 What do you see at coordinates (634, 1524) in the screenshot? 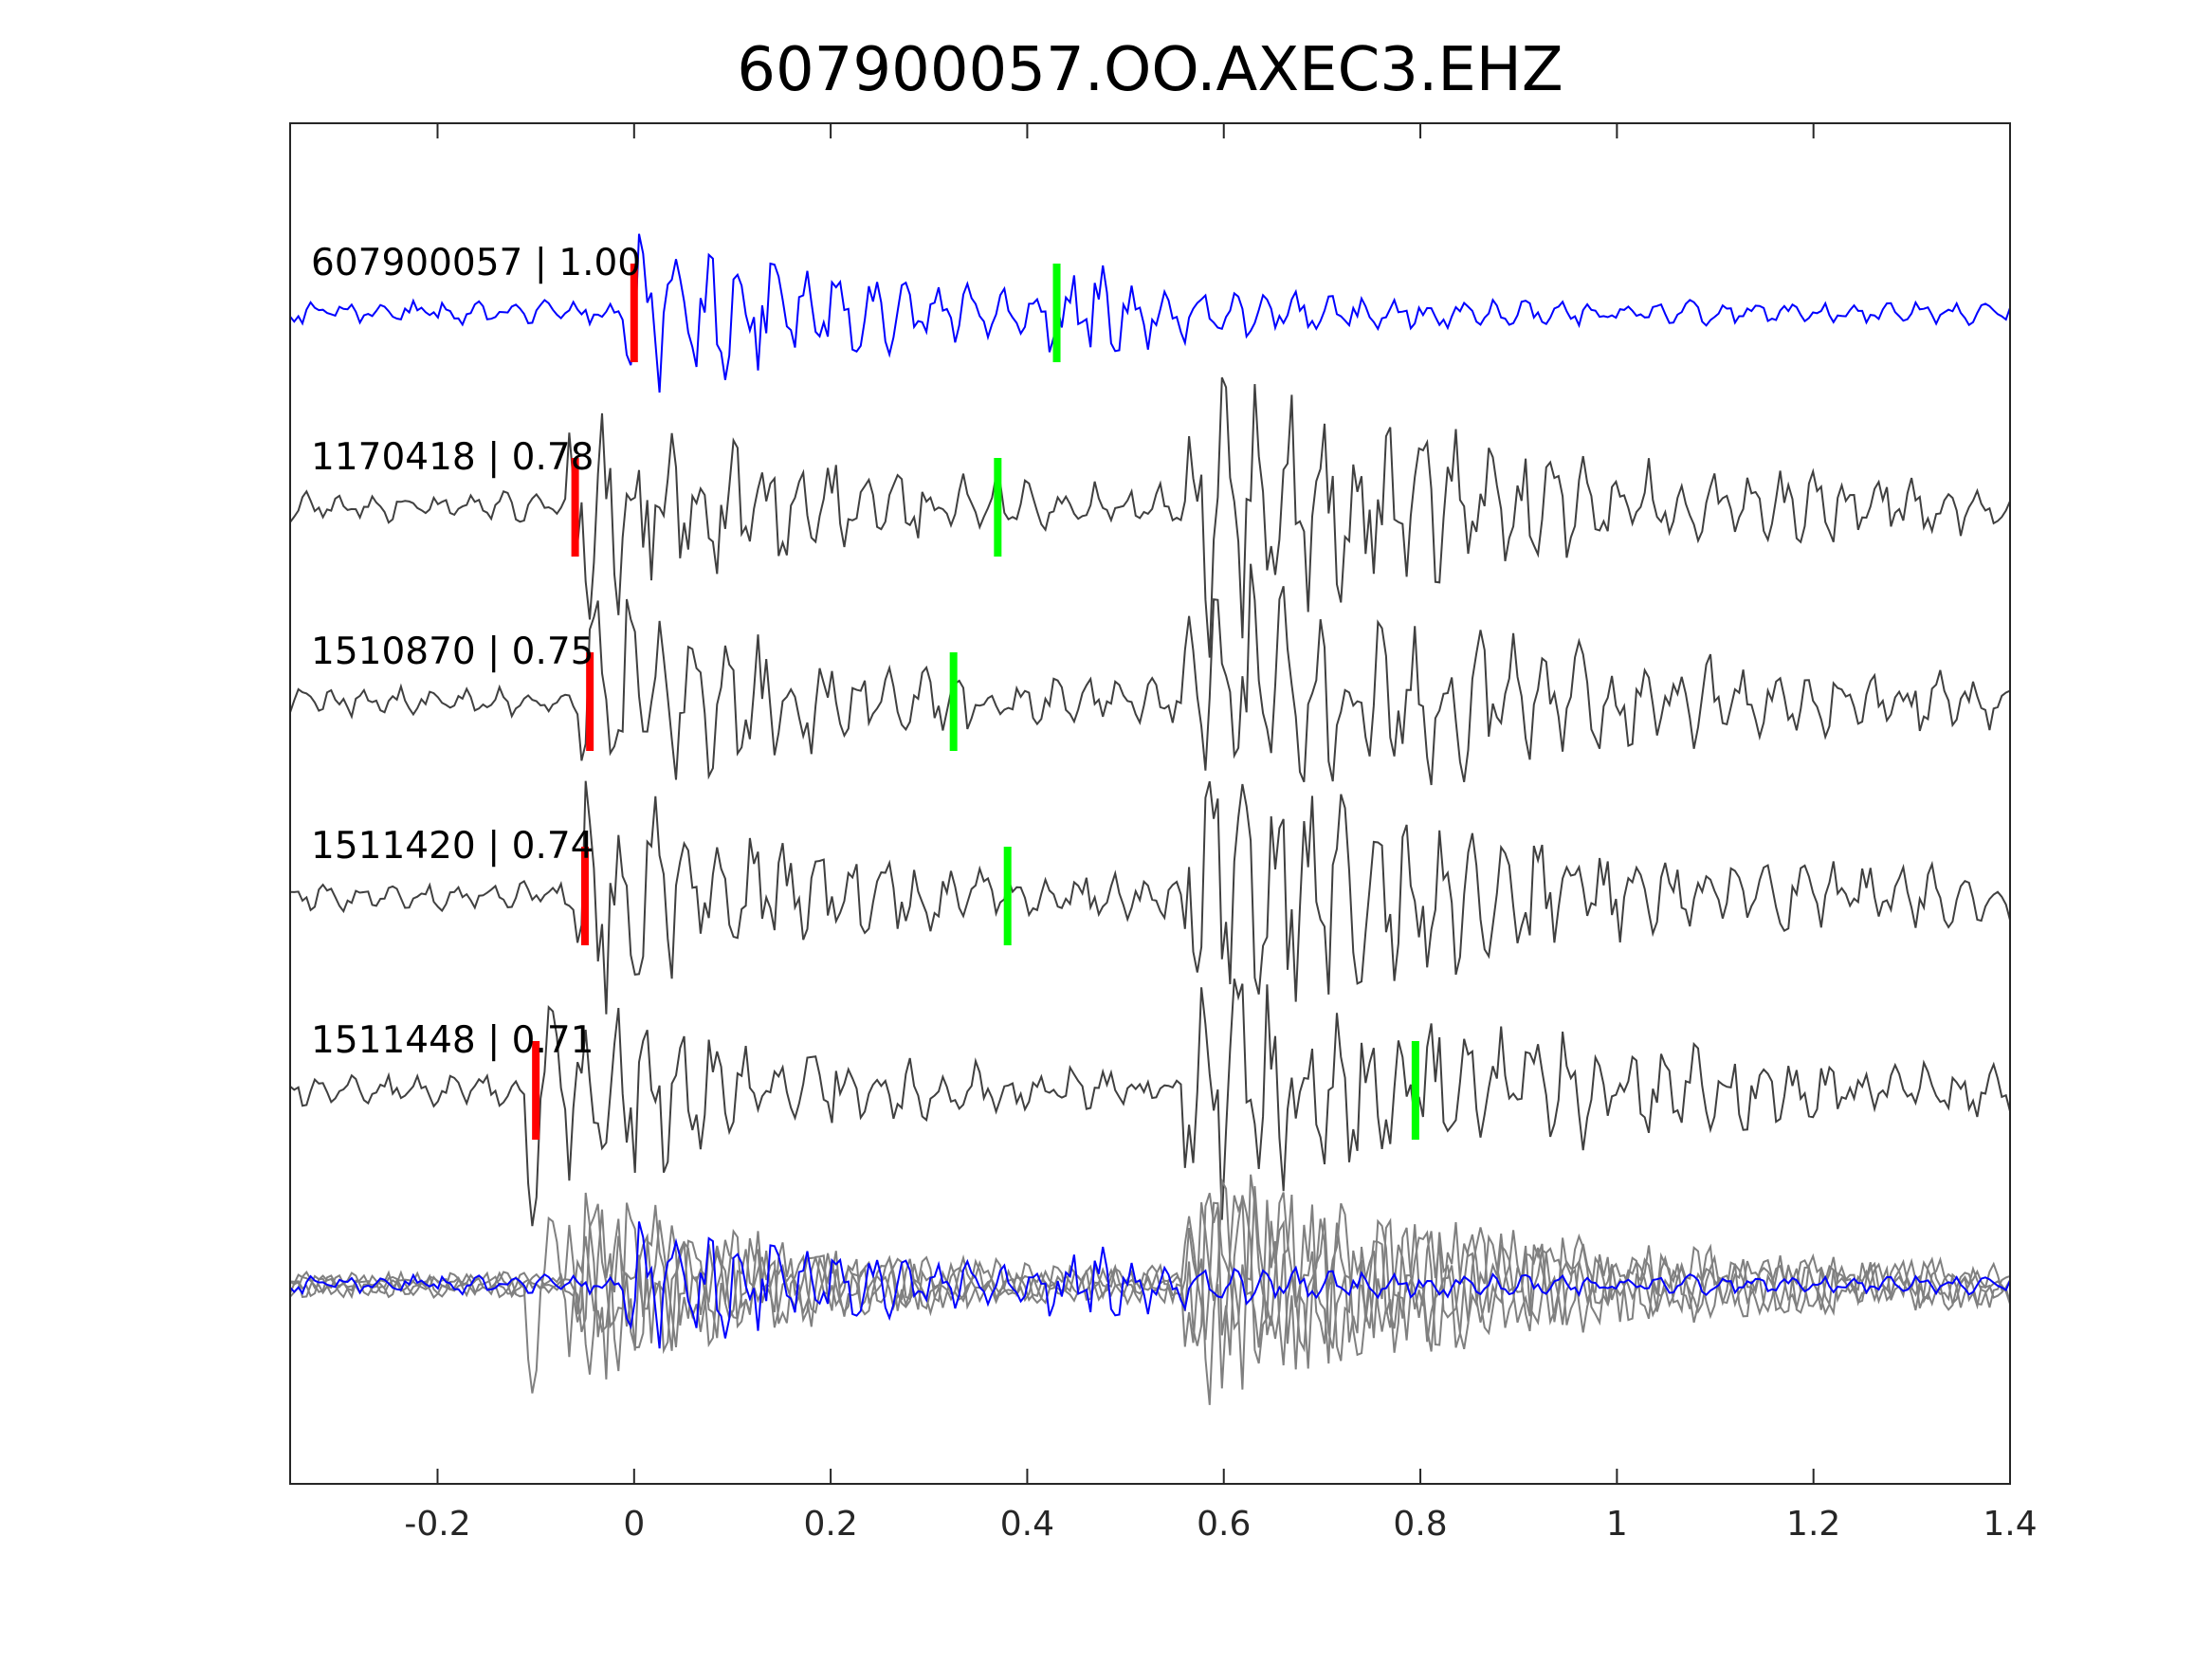
I see `x-tick-label: 0` at bounding box center [634, 1524].